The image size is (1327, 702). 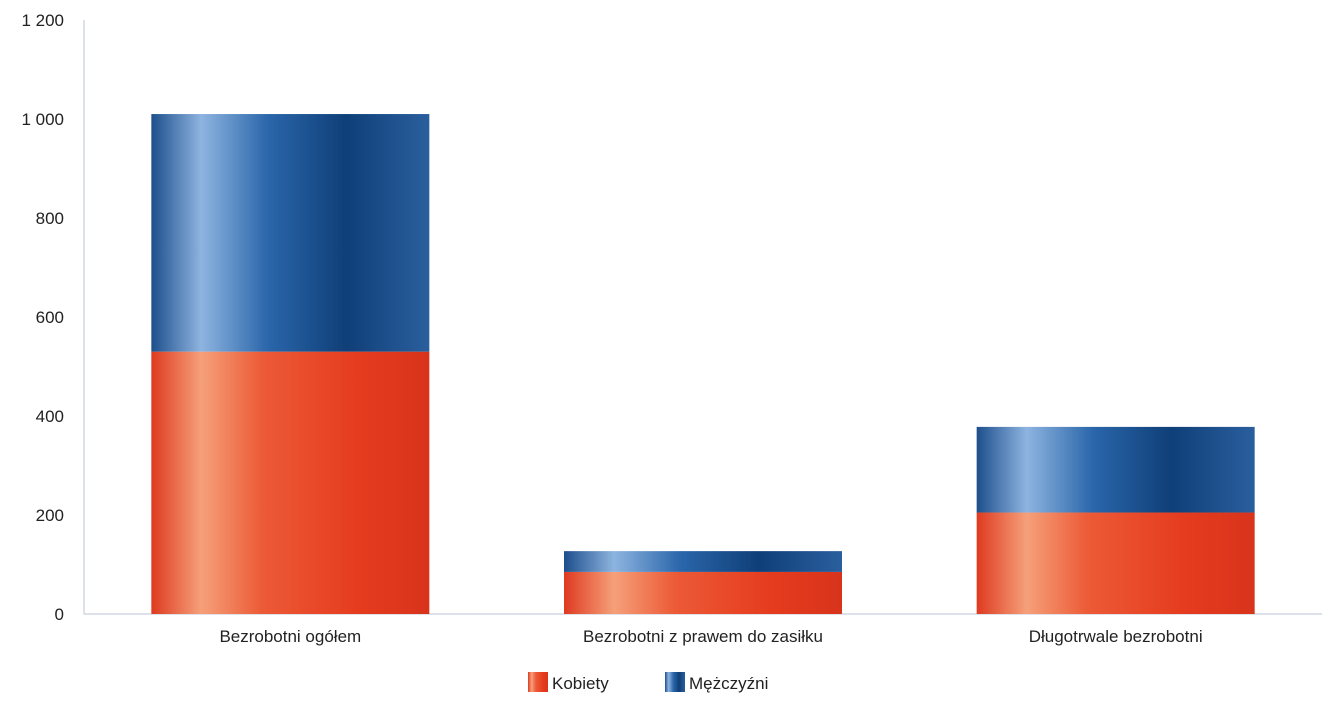 What do you see at coordinates (648, 682) in the screenshot?
I see `legend: Kobiety Mężczyźni` at bounding box center [648, 682].